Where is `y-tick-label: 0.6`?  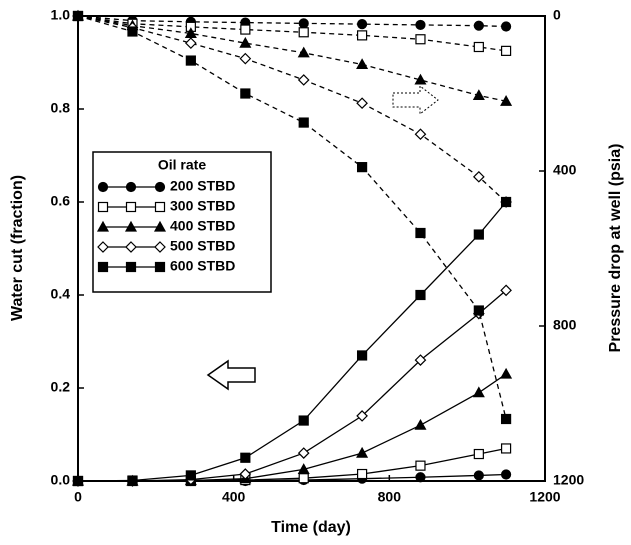 y-tick-label: 0.6 is located at coordinates (61, 201).